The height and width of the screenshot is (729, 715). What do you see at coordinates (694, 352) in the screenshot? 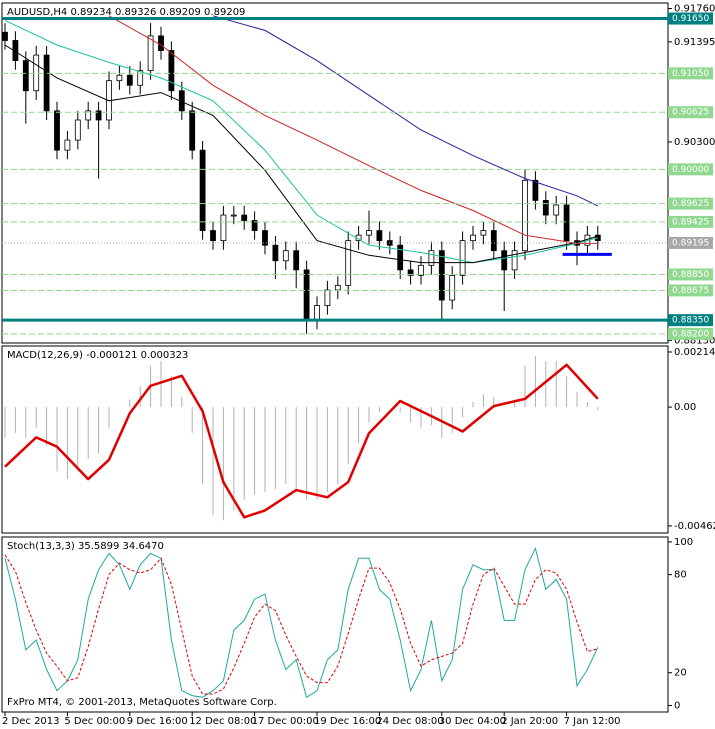
I see `y-tick-label: 0.002147` at bounding box center [694, 352].